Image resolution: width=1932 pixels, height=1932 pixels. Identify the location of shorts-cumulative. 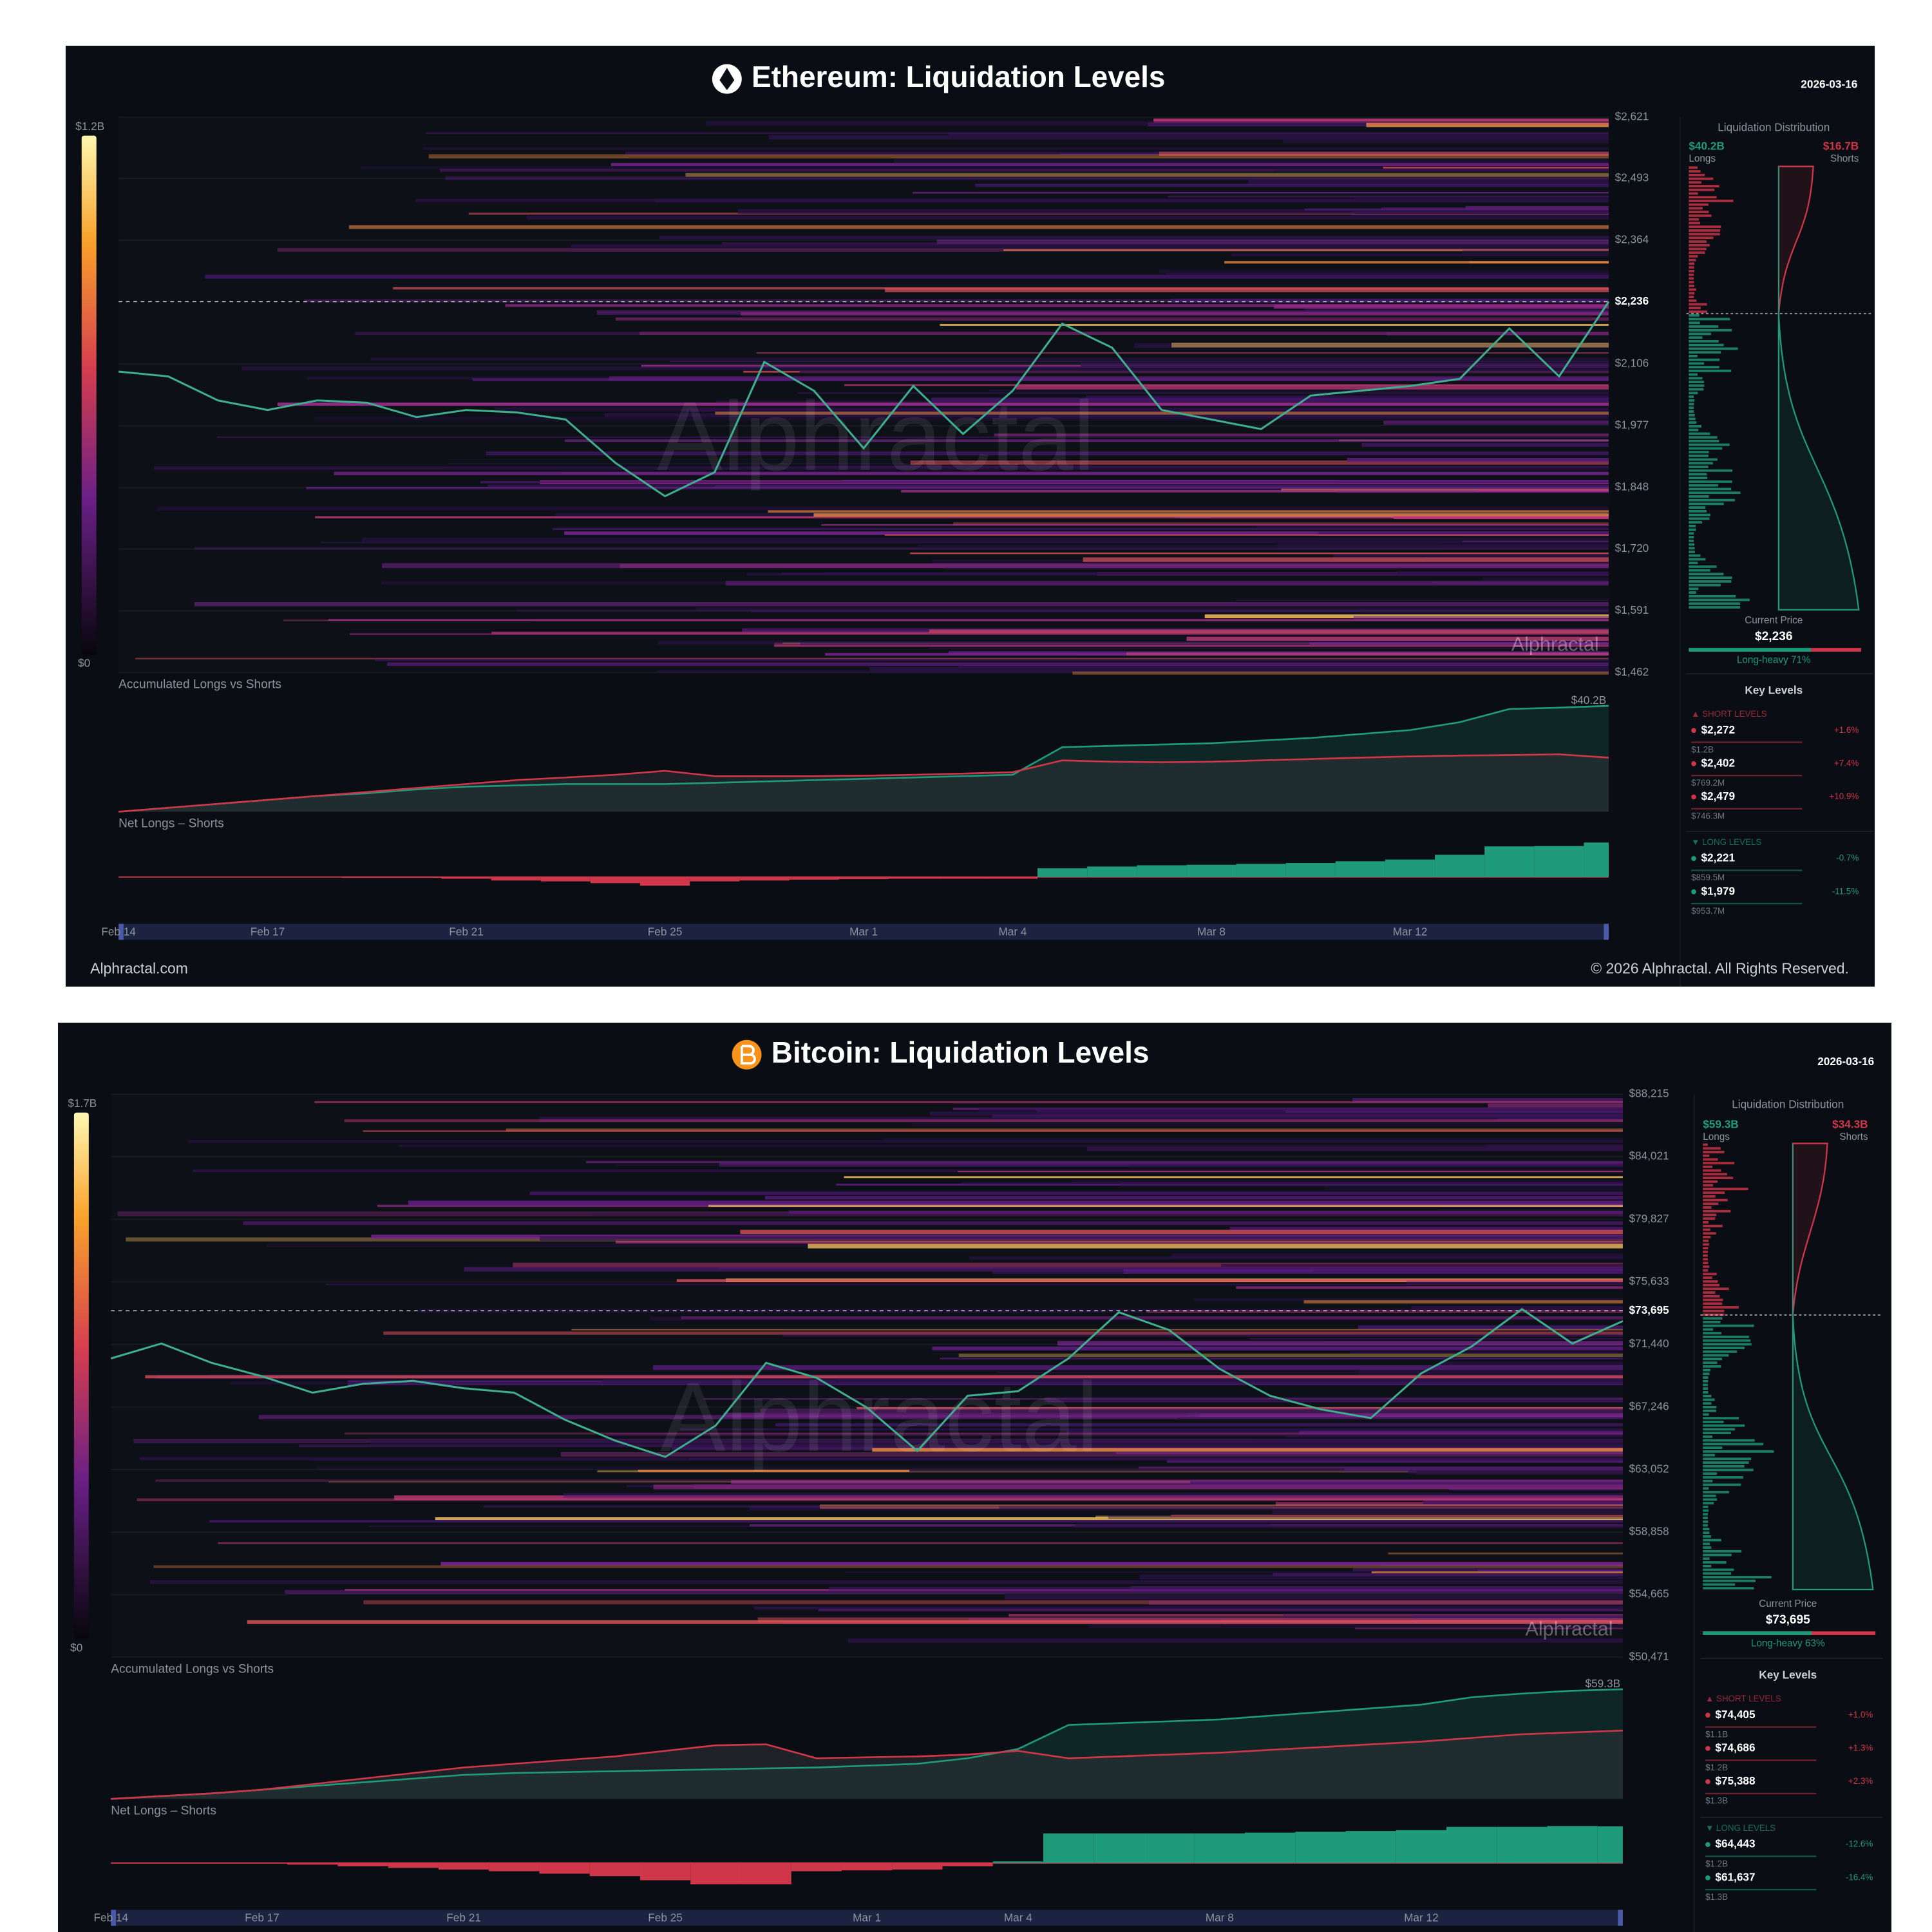
(1810, 1229).